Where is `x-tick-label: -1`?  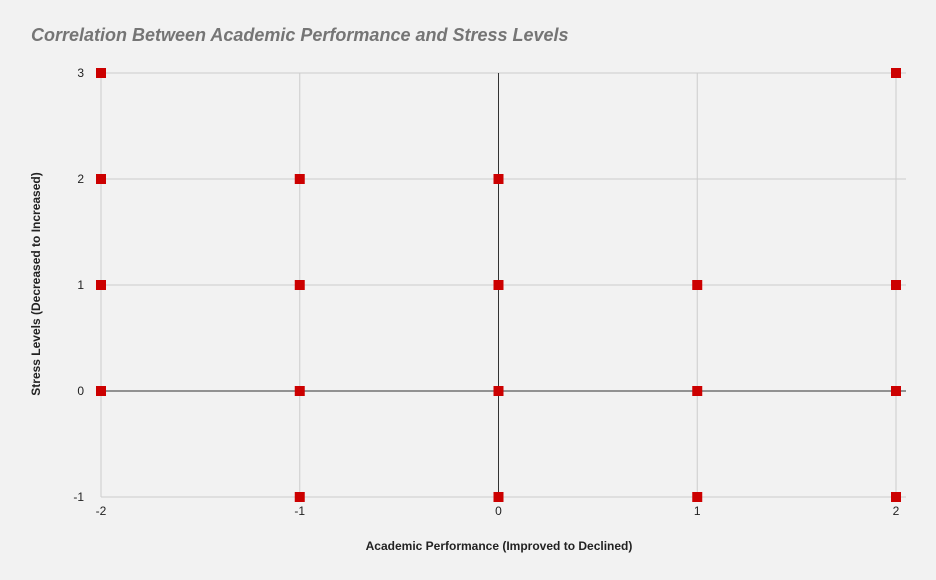
x-tick-label: -1 is located at coordinates (299, 511).